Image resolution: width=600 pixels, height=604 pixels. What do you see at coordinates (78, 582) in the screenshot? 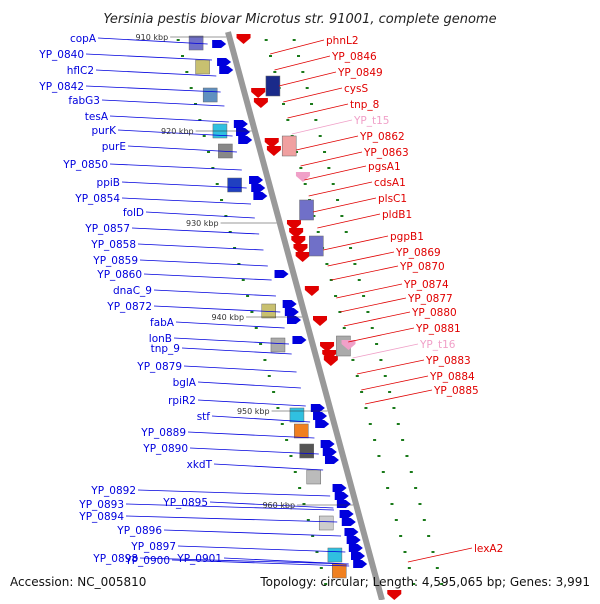
I see `accession-text: Accession: NC_005810` at bounding box center [78, 582].